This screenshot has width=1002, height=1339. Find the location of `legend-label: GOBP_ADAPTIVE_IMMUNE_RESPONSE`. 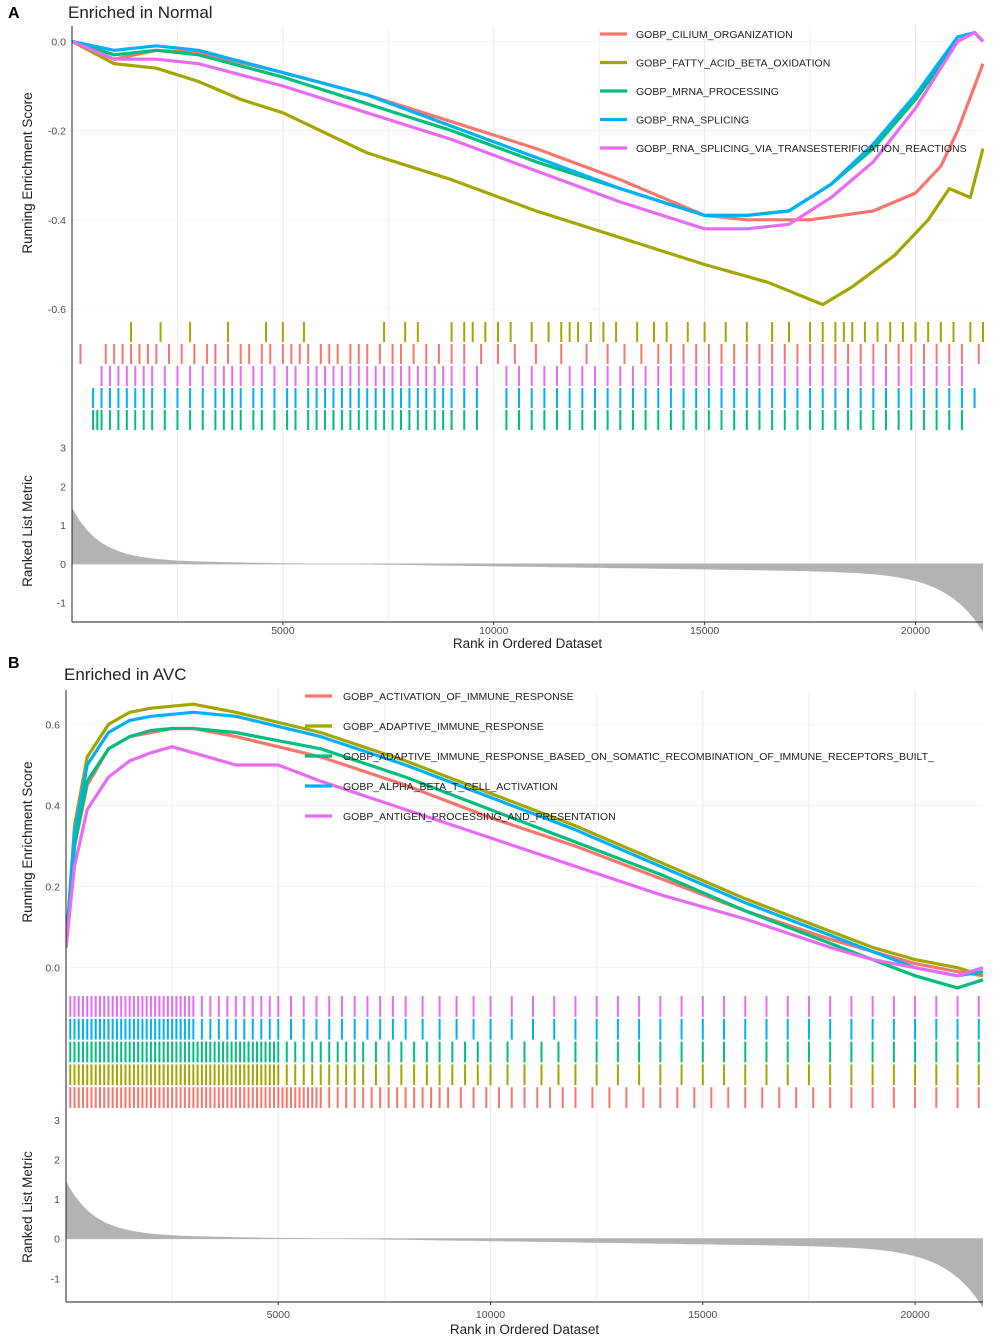

legend-label: GOBP_ADAPTIVE_IMMUNE_RESPONSE is located at coordinates (443, 727).